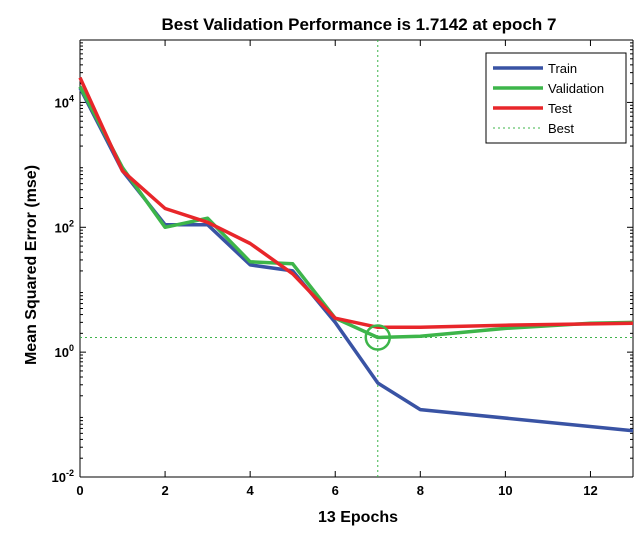 The width and height of the screenshot is (634, 534). What do you see at coordinates (31, 265) in the screenshot?
I see `y-axis-label: Mean Squared Error (mse)` at bounding box center [31, 265].